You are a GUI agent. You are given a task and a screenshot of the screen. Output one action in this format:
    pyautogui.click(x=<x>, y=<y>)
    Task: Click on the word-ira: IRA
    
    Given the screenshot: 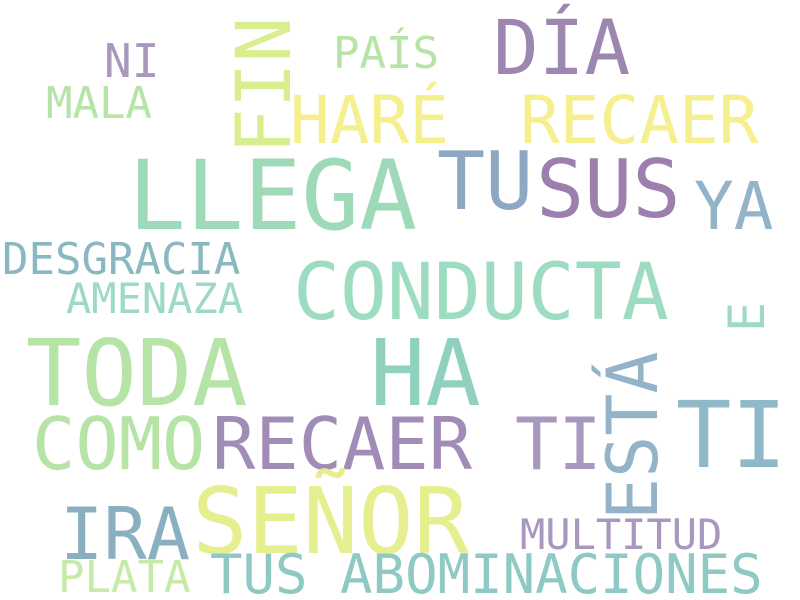 What is the action you would take?
    pyautogui.click(x=125, y=534)
    